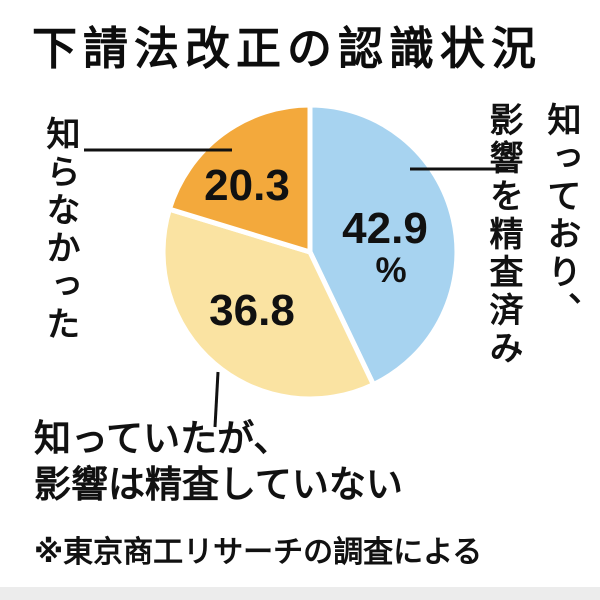 This screenshot has width=600, height=600. What do you see at coordinates (503, 235) in the screenshot?
I see `label-know-col2: 影響を精査済み` at bounding box center [503, 235].